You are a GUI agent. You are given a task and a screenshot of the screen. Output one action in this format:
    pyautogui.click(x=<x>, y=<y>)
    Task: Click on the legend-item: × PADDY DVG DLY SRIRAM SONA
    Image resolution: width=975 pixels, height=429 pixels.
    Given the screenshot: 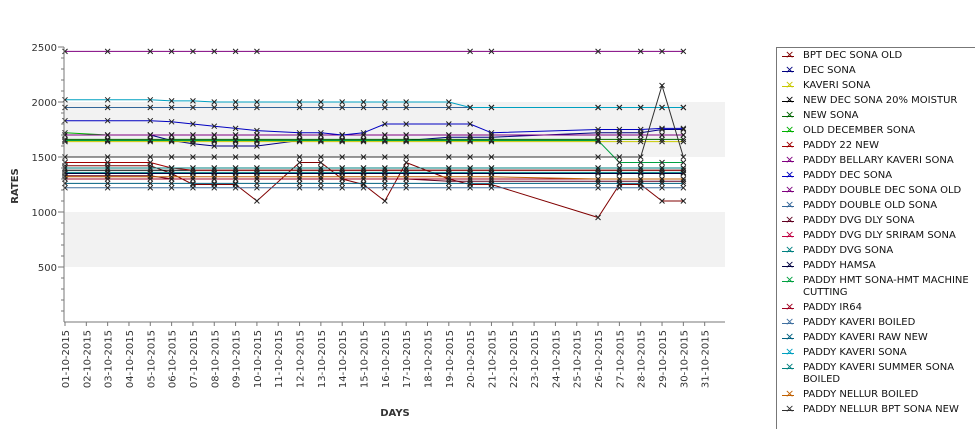 What is the action you would take?
    pyautogui.click(x=876, y=235)
    